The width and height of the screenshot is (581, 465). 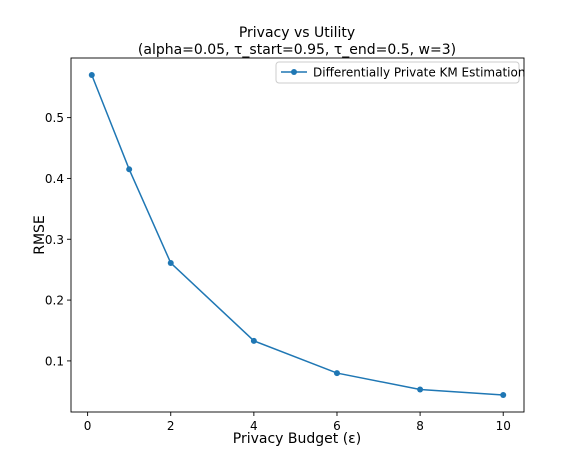 What do you see at coordinates (54, 179) in the screenshot?
I see `y-tick-label: 0.4` at bounding box center [54, 179].